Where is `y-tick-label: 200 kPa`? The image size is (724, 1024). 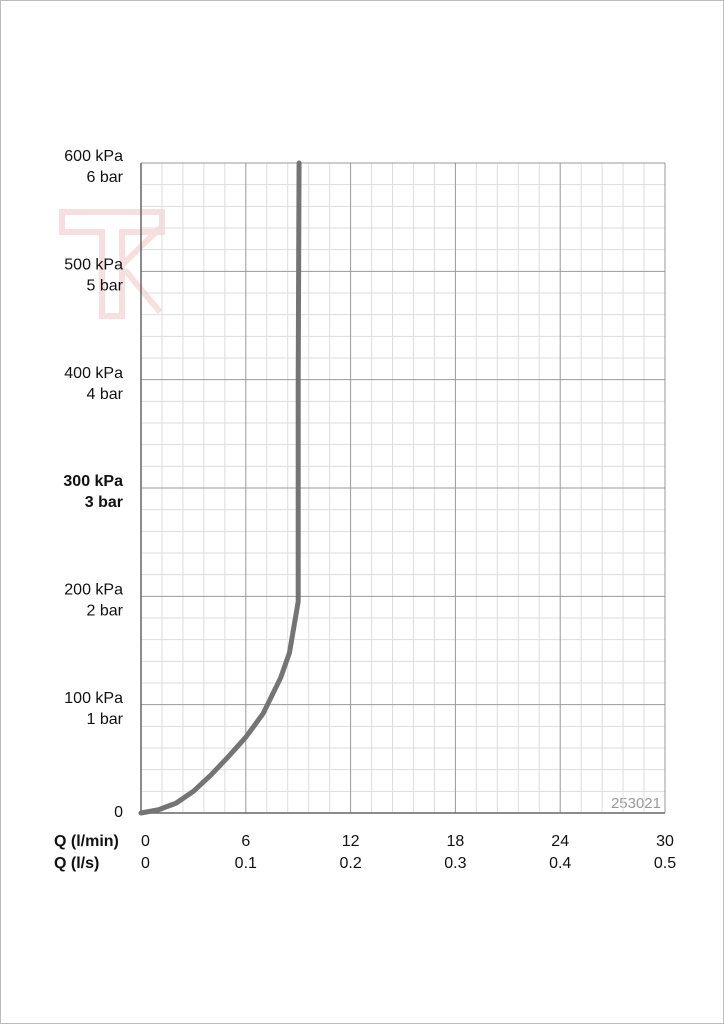 y-tick-label: 200 kPa is located at coordinates (93, 590).